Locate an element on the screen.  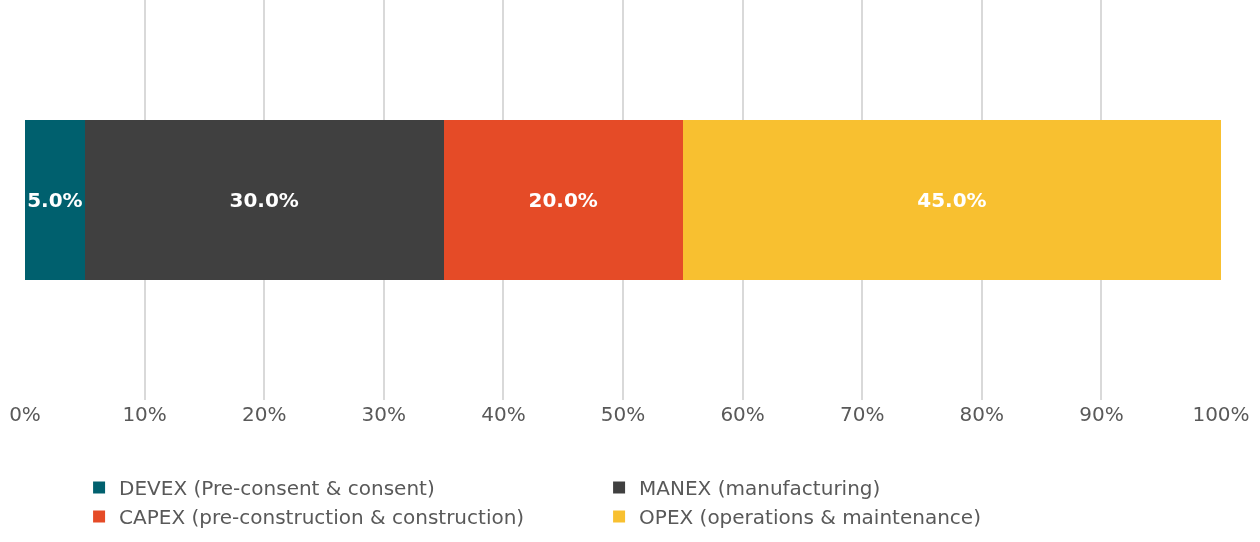
data-label: 30.0% is located at coordinates (264, 200).